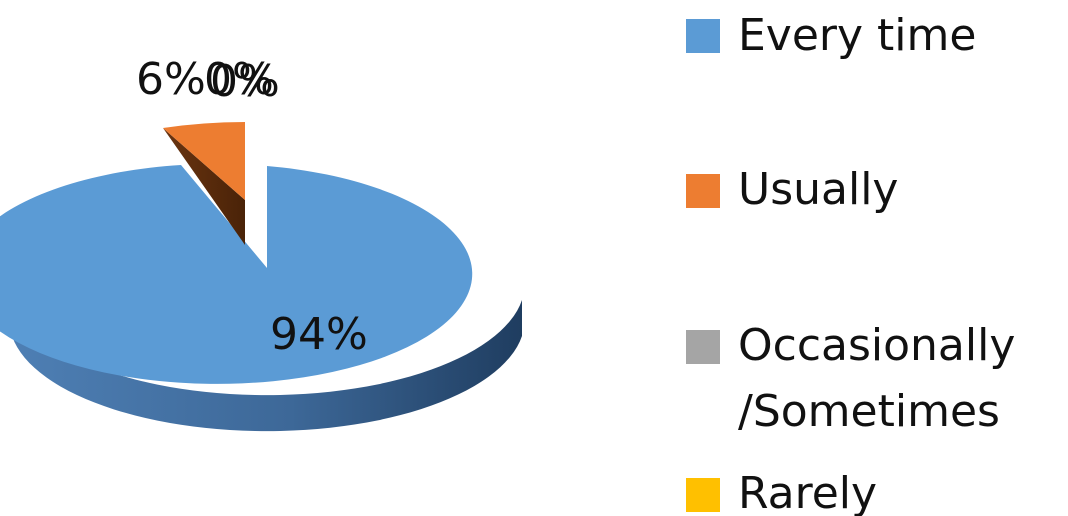 This screenshot has height=516, width=1068. What do you see at coordinates (204, 161) in the screenshot?
I see `slice-usually-top` at bounding box center [204, 161].